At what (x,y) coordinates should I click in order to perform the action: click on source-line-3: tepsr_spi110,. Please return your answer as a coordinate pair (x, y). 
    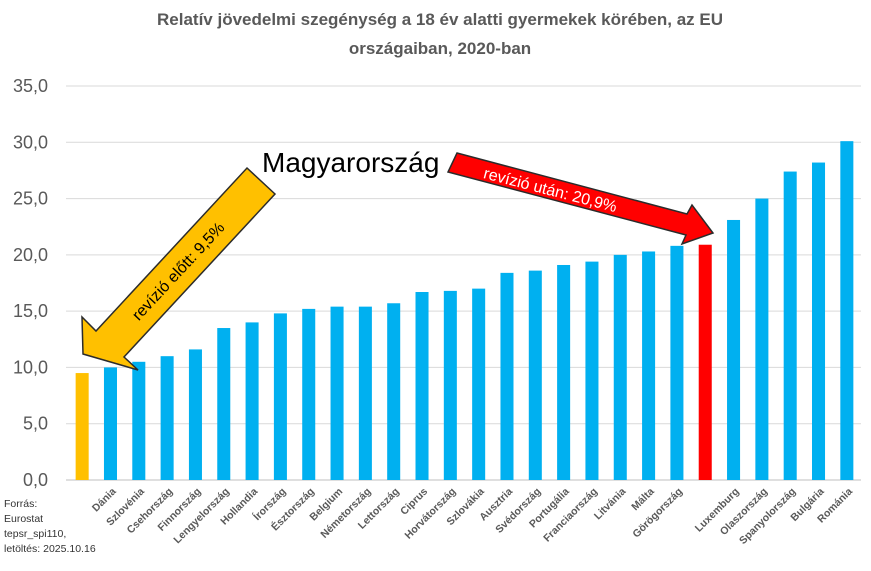
    Looking at the image, I should click on (35, 534).